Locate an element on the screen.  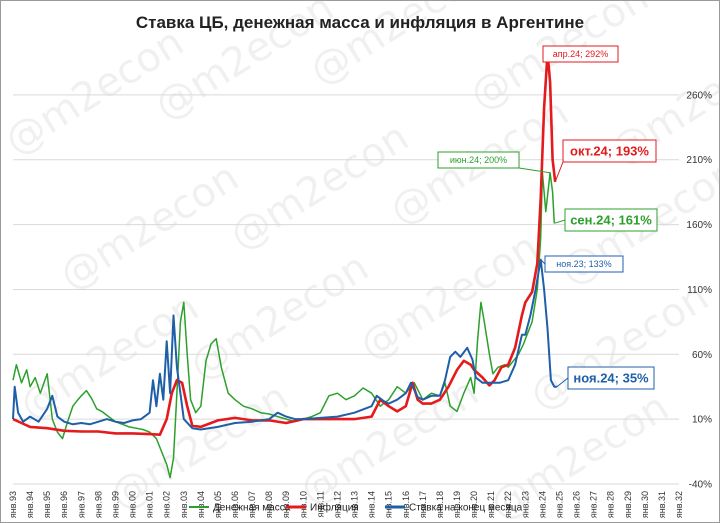
x-tick-label: янв.27 is located at coordinates (594, 504).